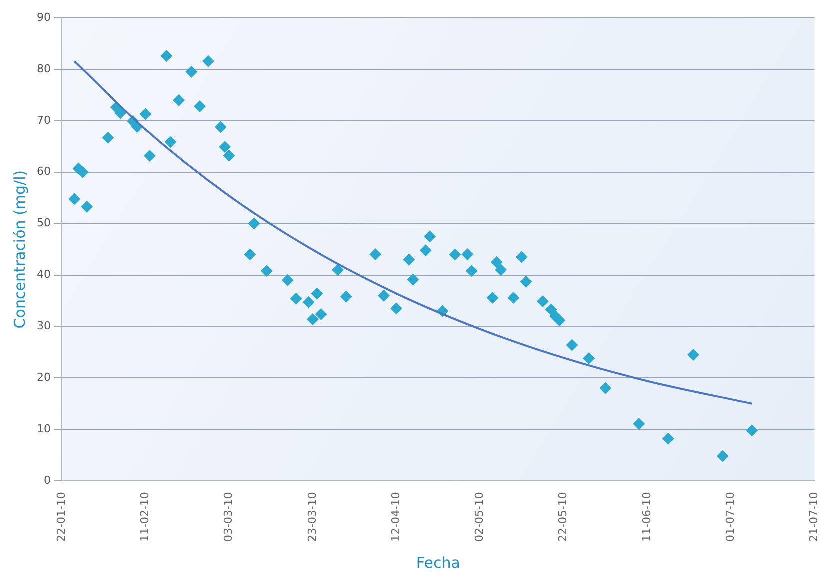 Image resolution: width=839 pixels, height=585 pixels. I want to click on y-tick-label: 10, so click(43, 429).